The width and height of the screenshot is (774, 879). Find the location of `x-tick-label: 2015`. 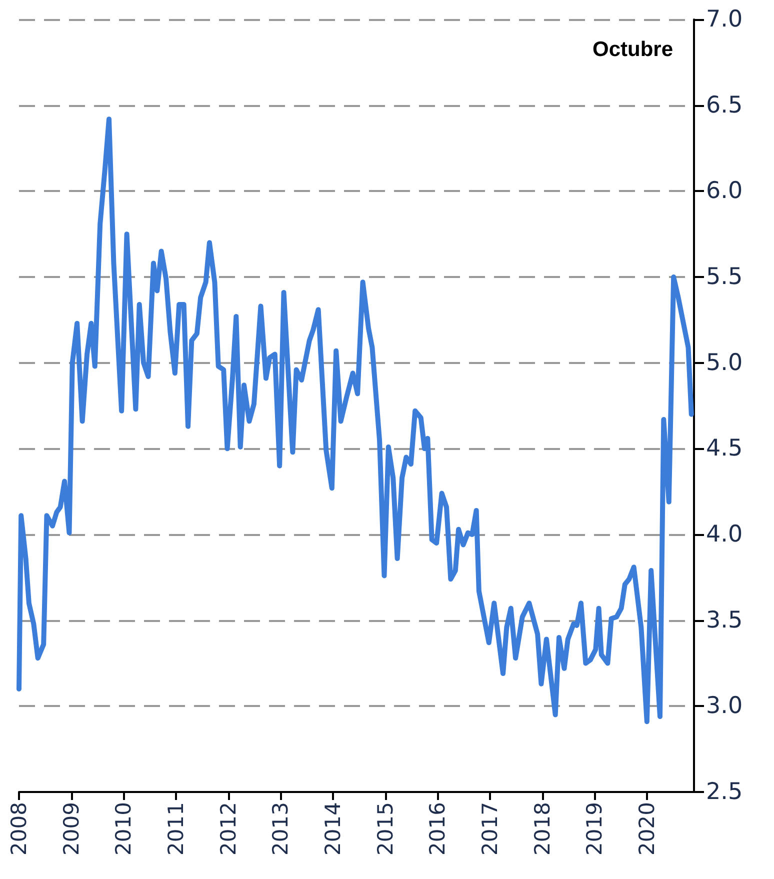

x-tick-label: 2015 is located at coordinates (385, 829).